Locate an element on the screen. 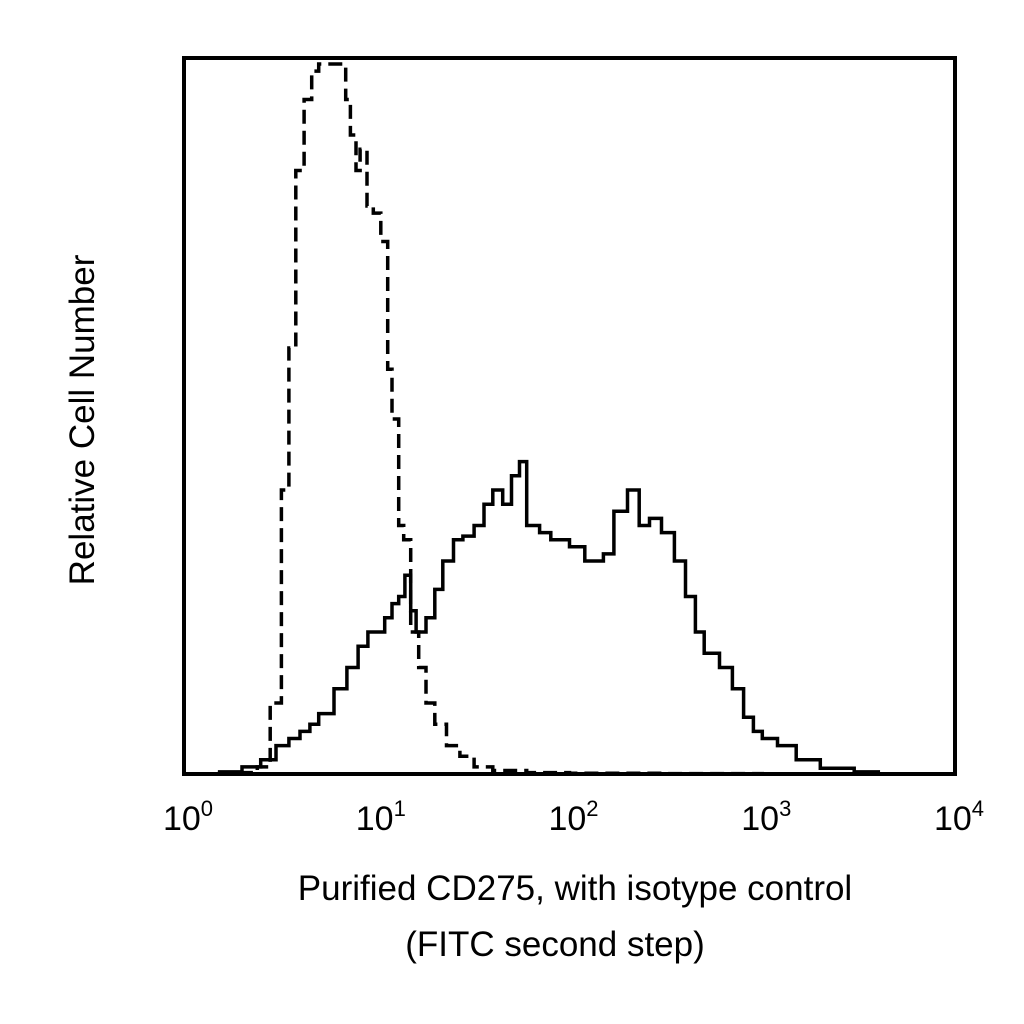 This screenshot has height=1024, width=1024. y-axis-title: Relative Cell Number is located at coordinates (82, 419).